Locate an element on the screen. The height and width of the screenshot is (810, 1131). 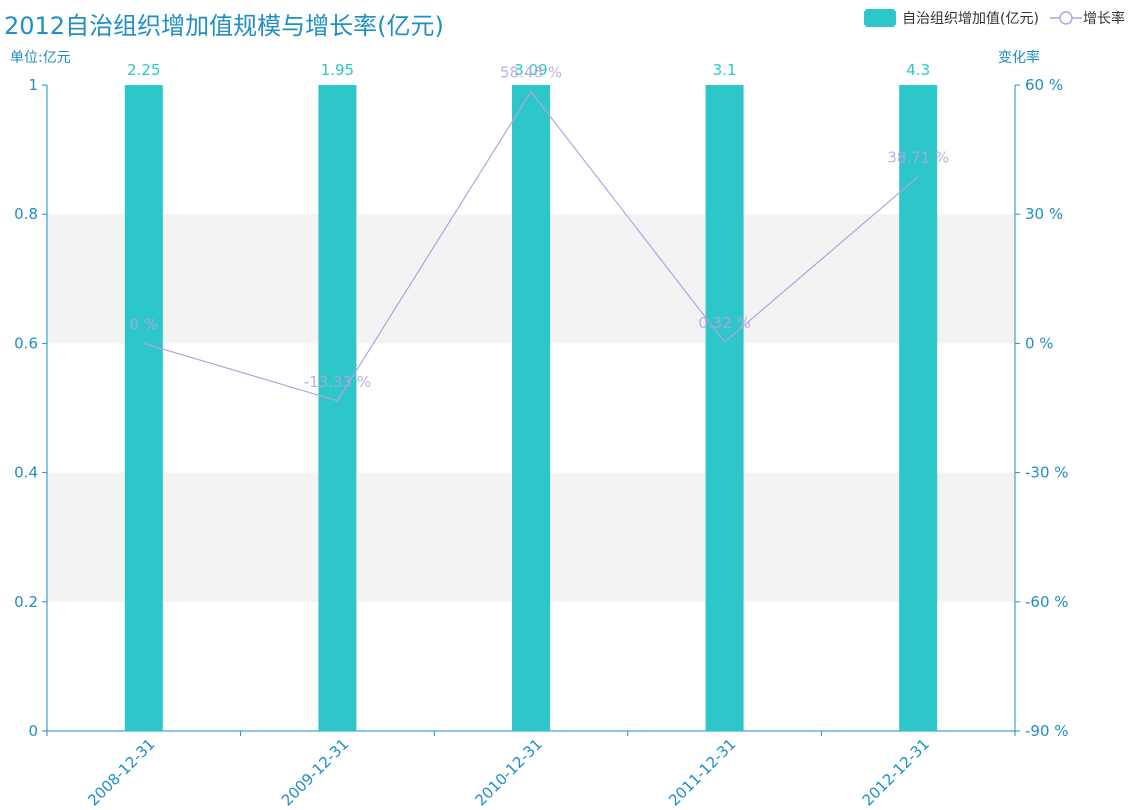
growth-value-label: 0.32 % is located at coordinates (724, 323).